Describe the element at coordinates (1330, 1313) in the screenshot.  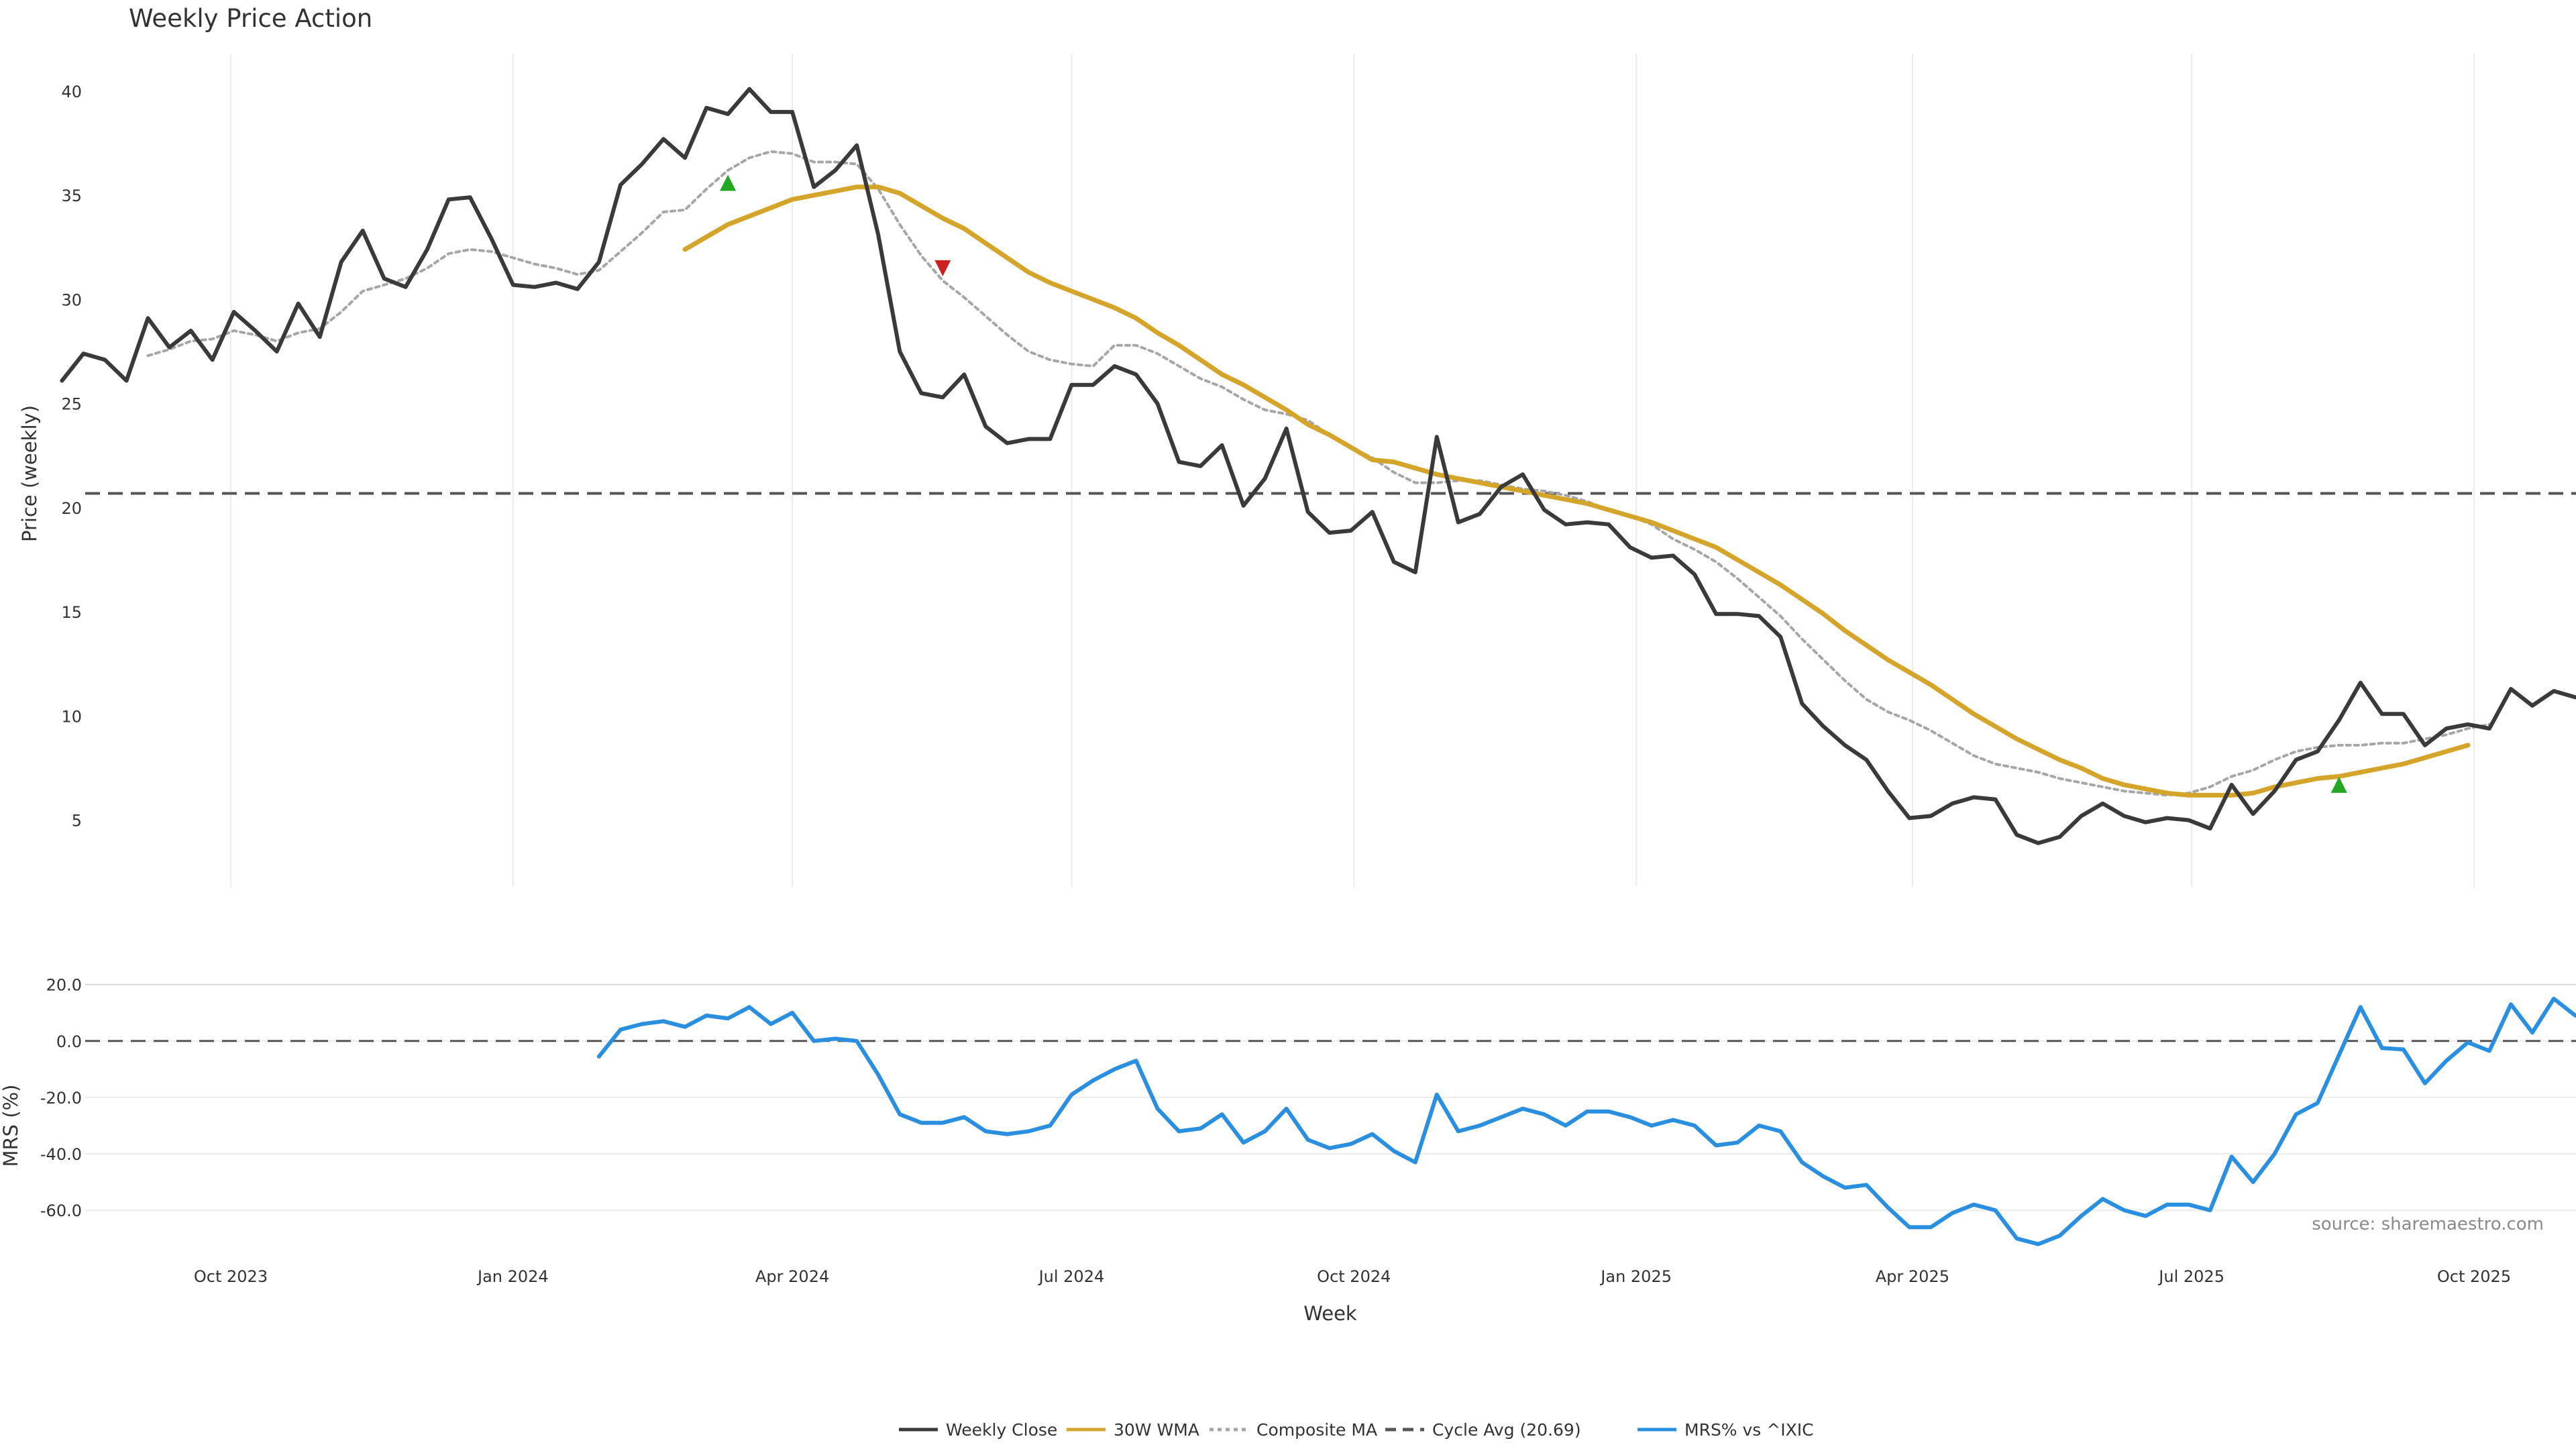
I see `x-axis-title: Week` at that location.